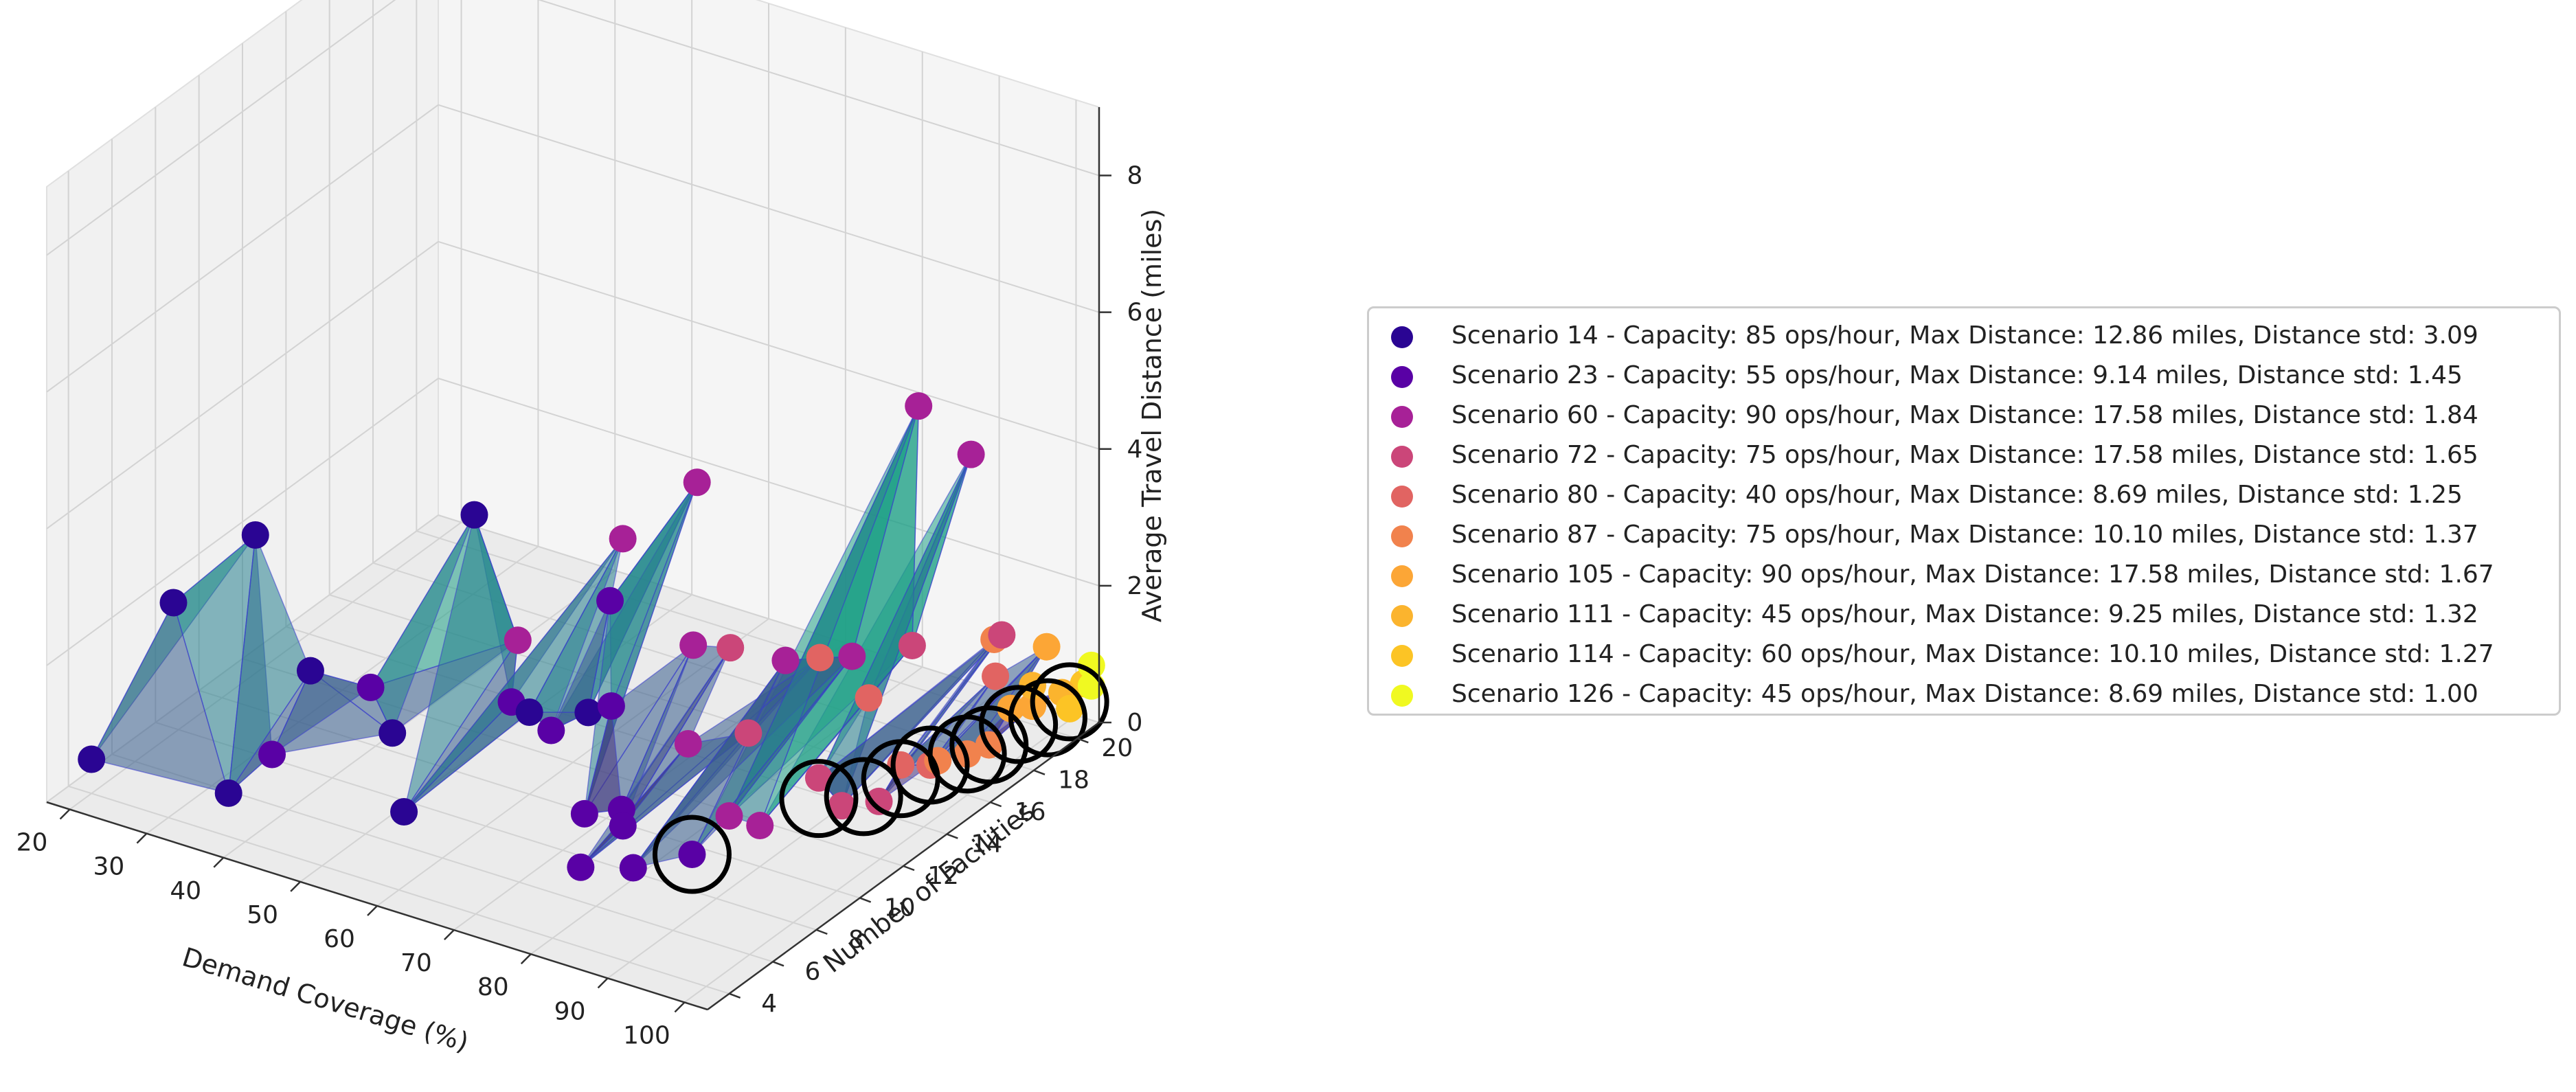 The image size is (2576, 1092). I want to click on x-tick-label: 90, so click(570, 1011).